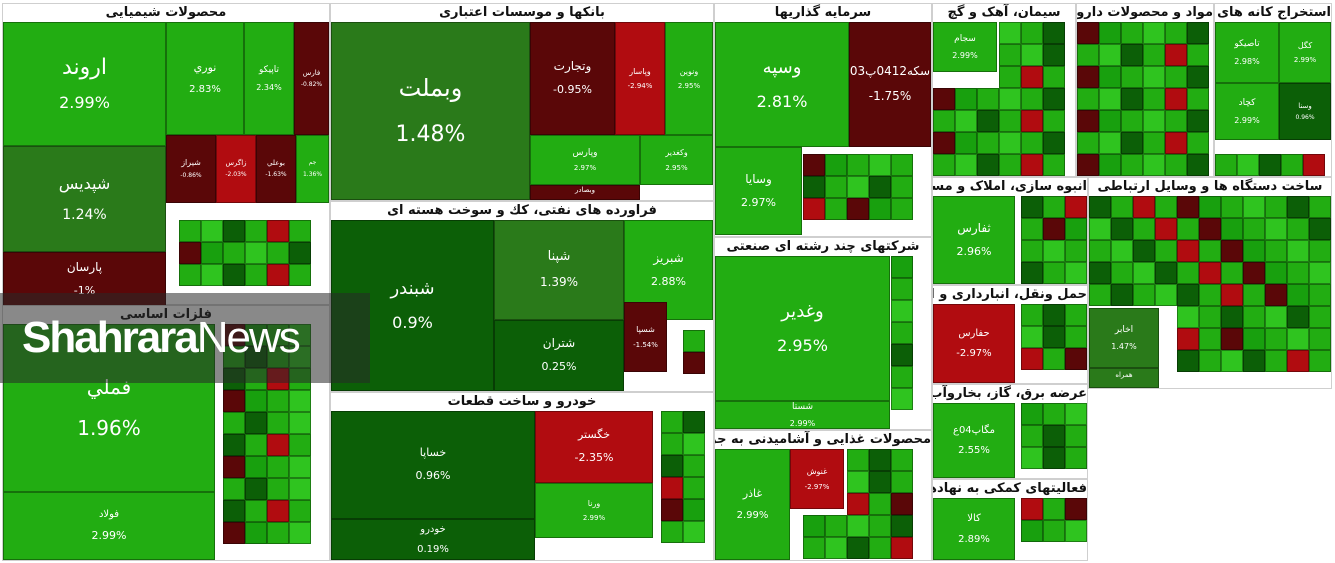  Describe the element at coordinates (974, 343) in the screenshot. I see `symbol-tile: حفارس -2.97%` at that location.